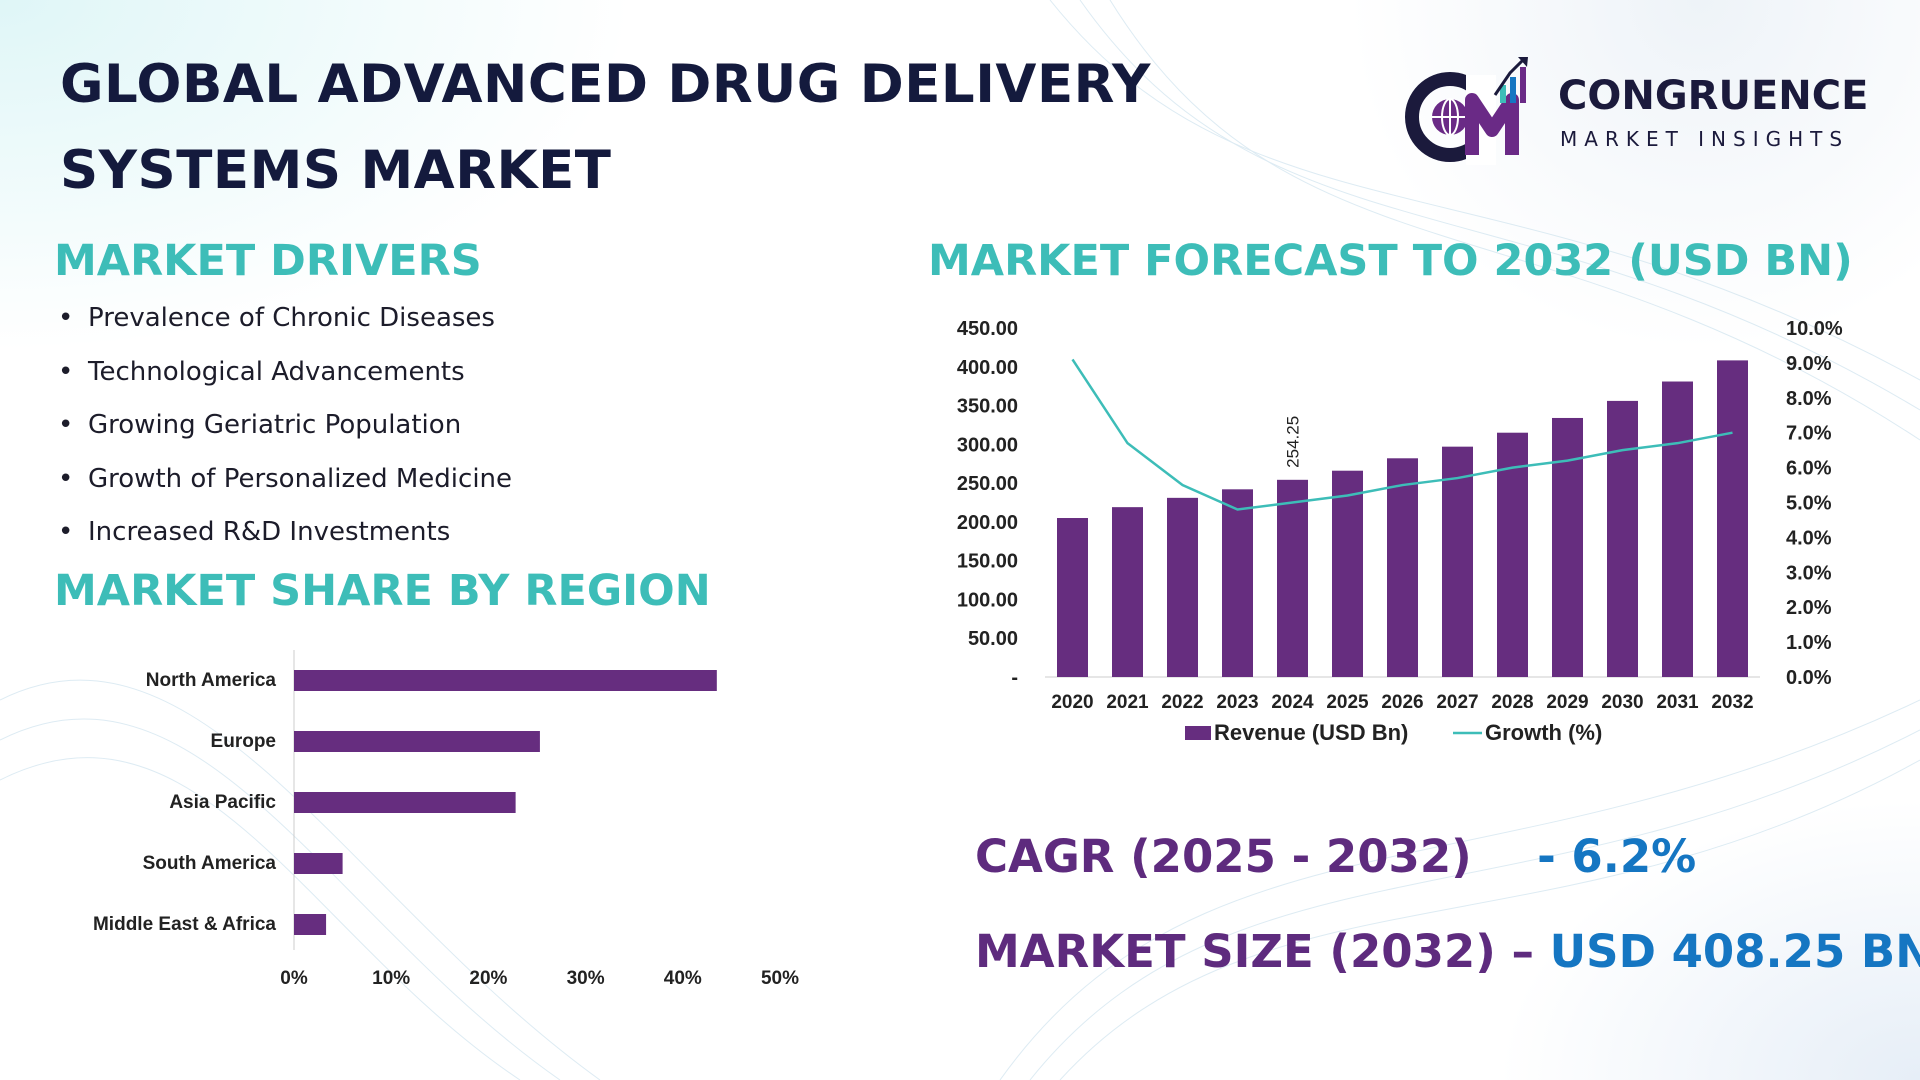 Image resolution: width=1920 pixels, height=1080 pixels. What do you see at coordinates (1713, 96) in the screenshot?
I see `logo-name: CONGRUENCE` at bounding box center [1713, 96].